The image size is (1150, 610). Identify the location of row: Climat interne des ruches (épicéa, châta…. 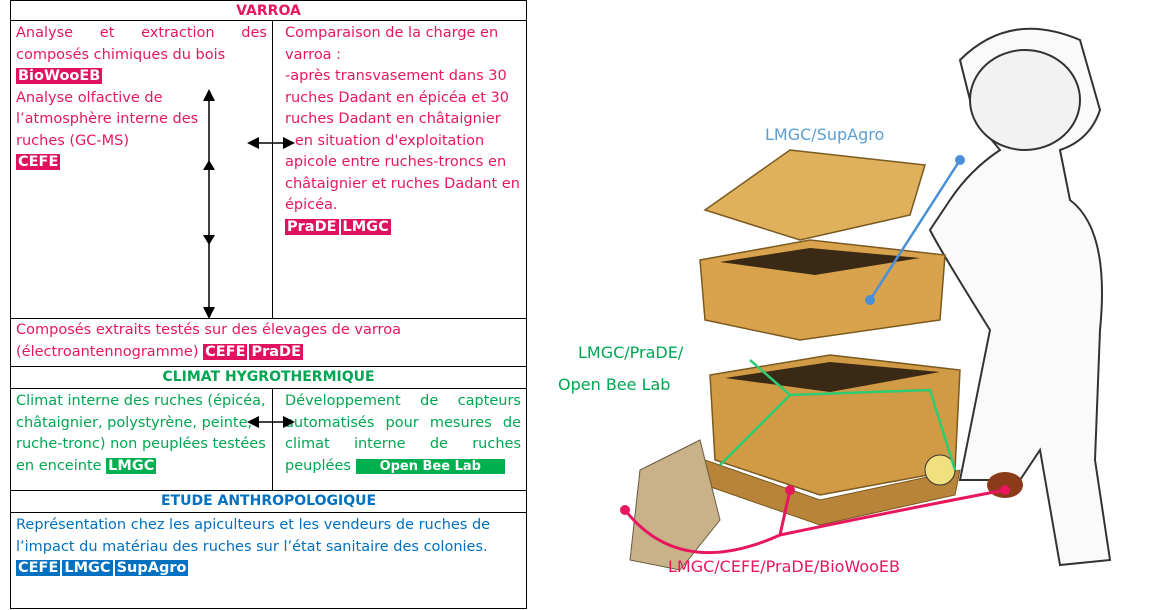
(268, 440).